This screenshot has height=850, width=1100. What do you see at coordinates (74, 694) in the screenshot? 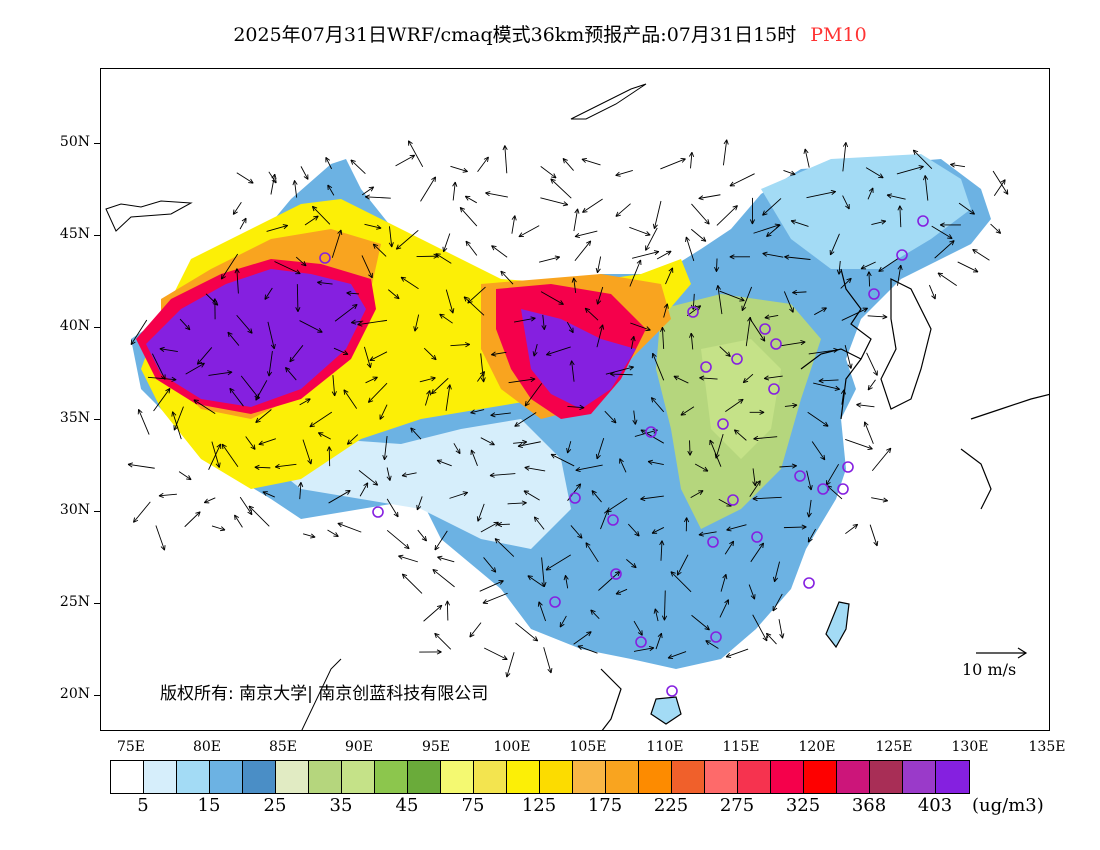
I see `lat-label-20n: 20N` at bounding box center [74, 694].